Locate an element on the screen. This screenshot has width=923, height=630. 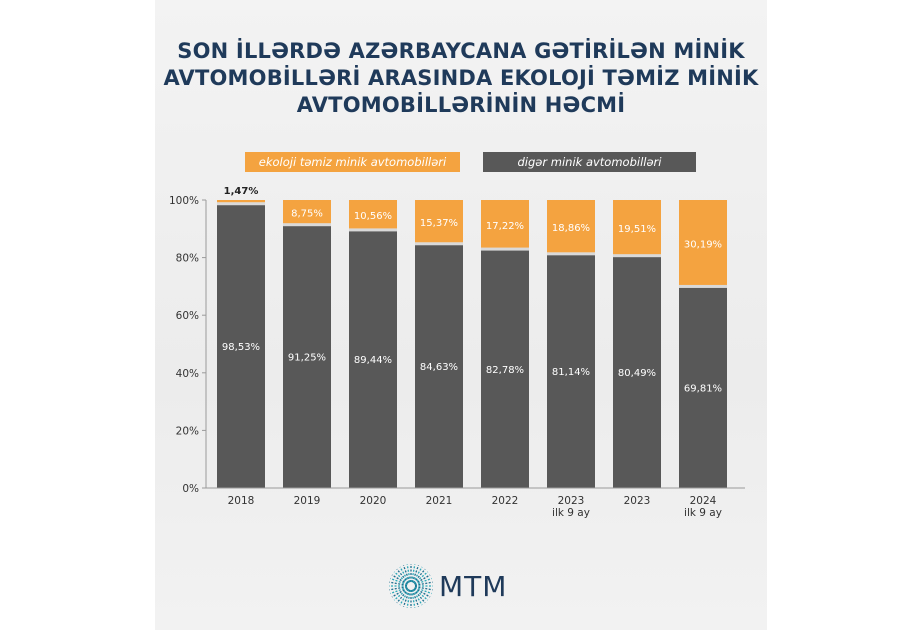
x-tick-label: 2018 is located at coordinates (241, 501).